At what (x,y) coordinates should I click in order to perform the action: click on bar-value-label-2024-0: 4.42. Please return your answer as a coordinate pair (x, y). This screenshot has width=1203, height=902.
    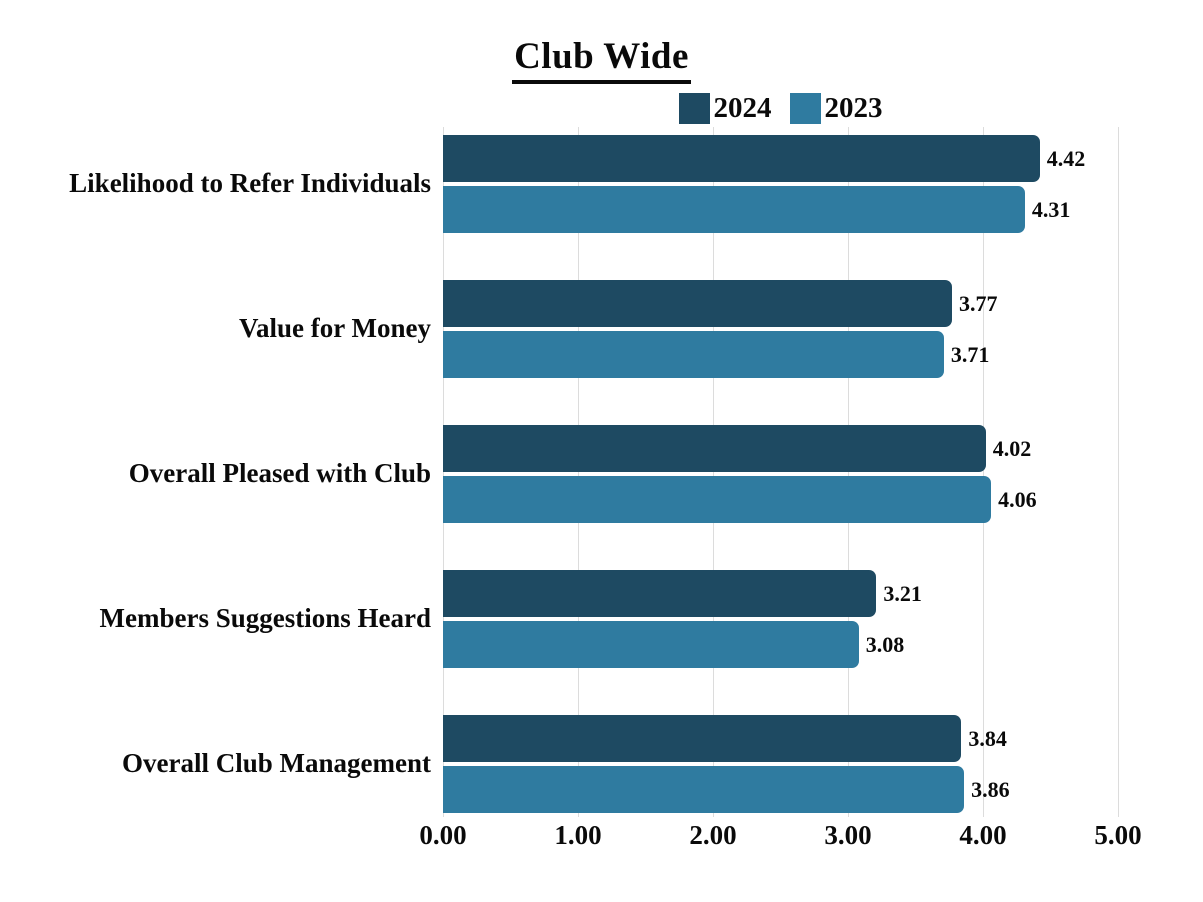
    Looking at the image, I should click on (1066, 158).